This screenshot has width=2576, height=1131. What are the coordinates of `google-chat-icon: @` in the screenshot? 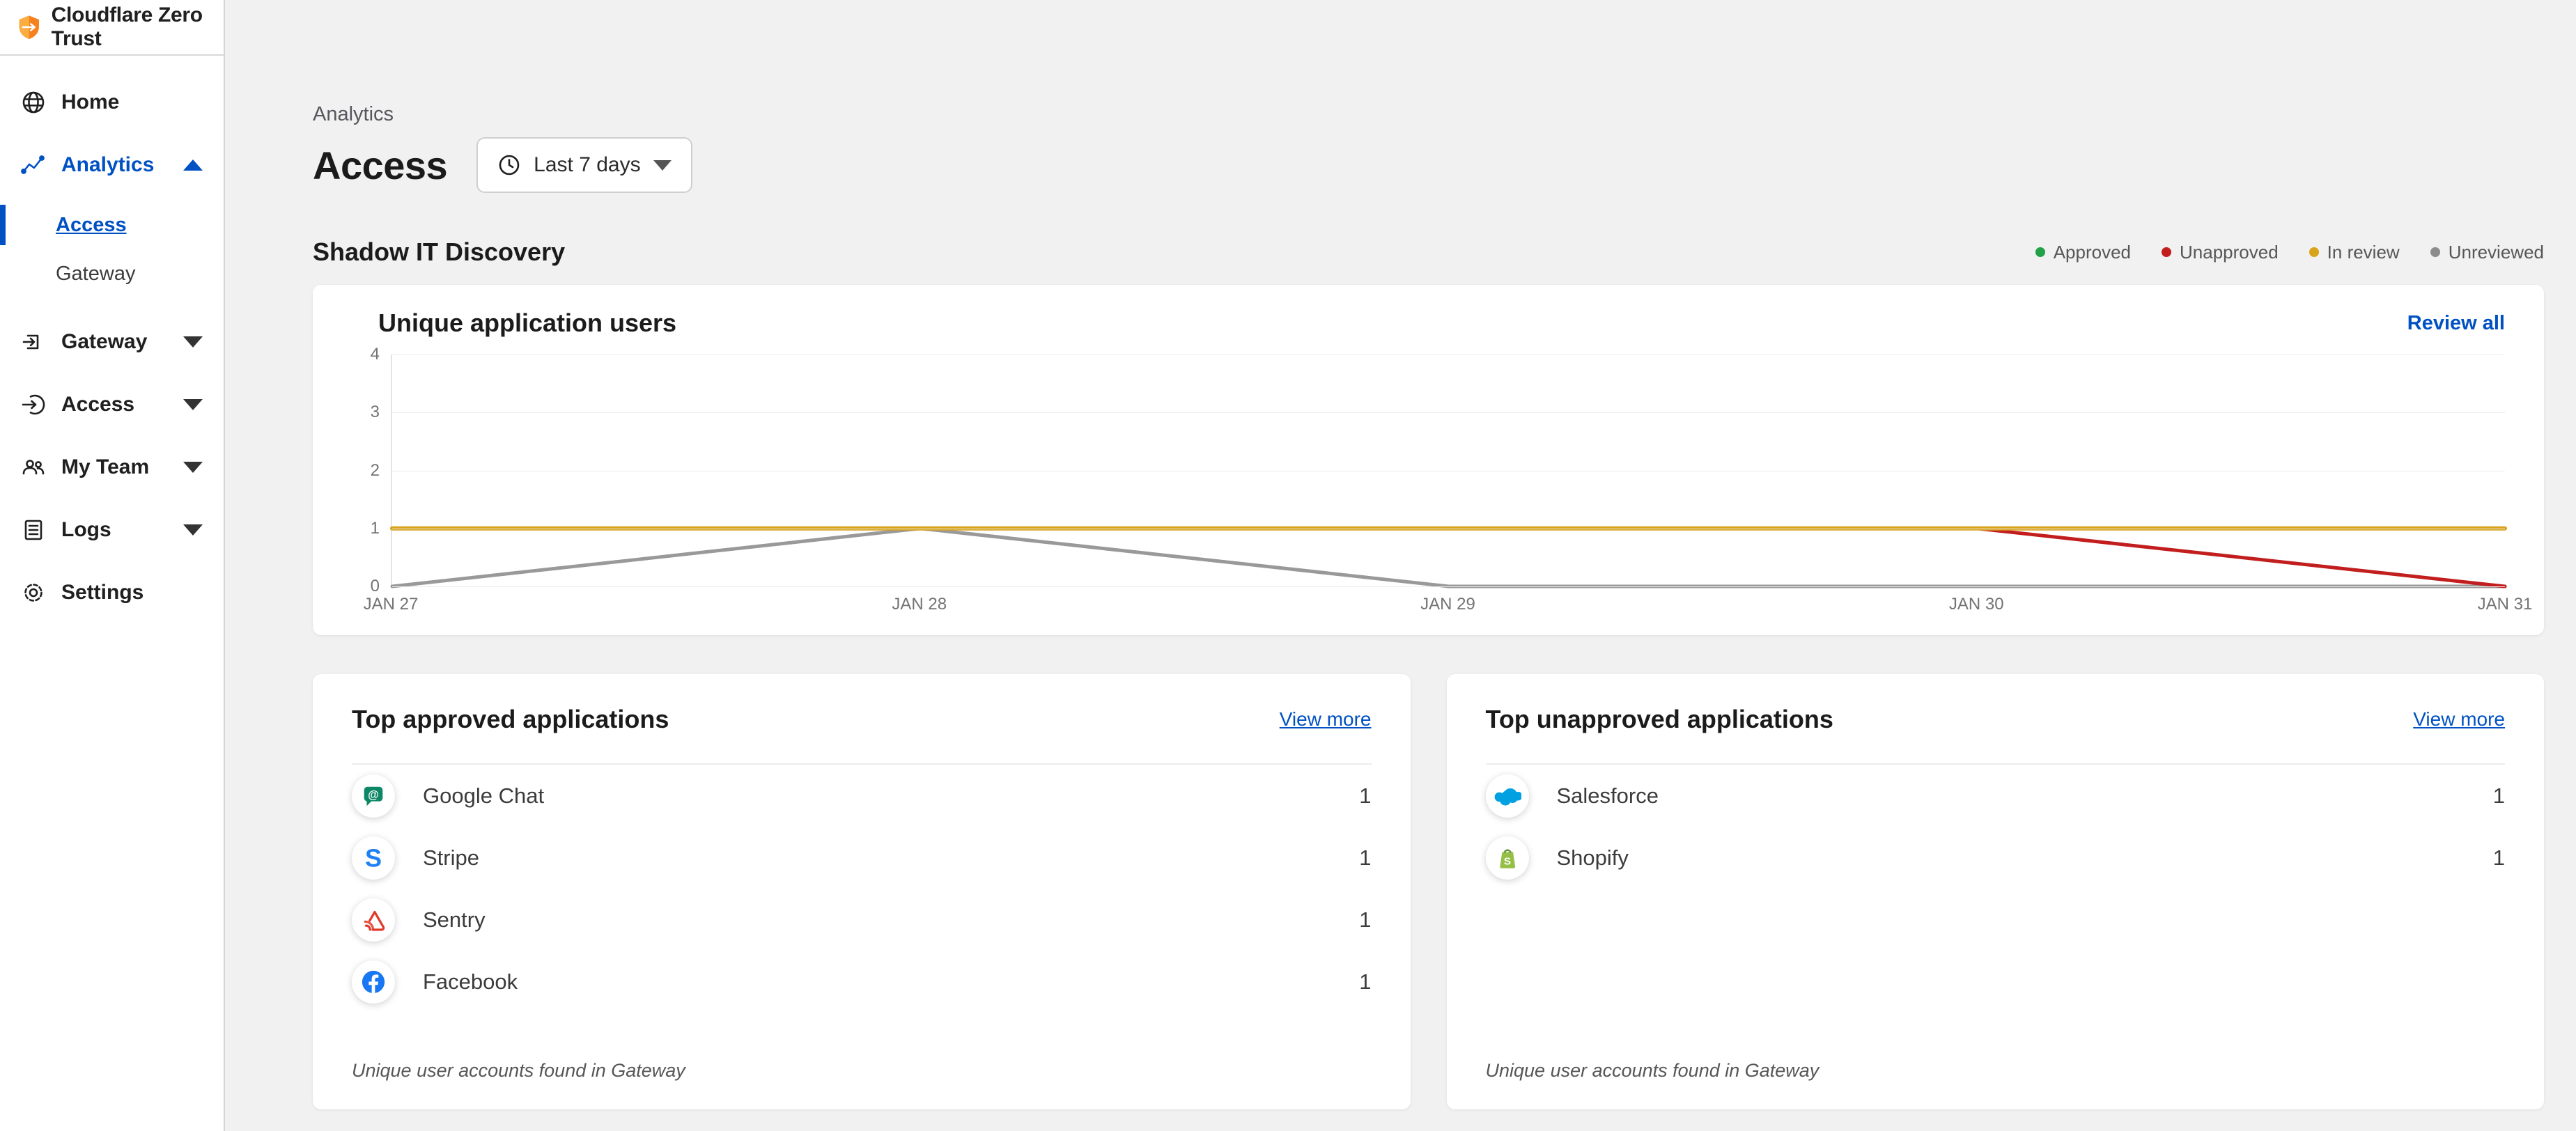 It's located at (373, 796).